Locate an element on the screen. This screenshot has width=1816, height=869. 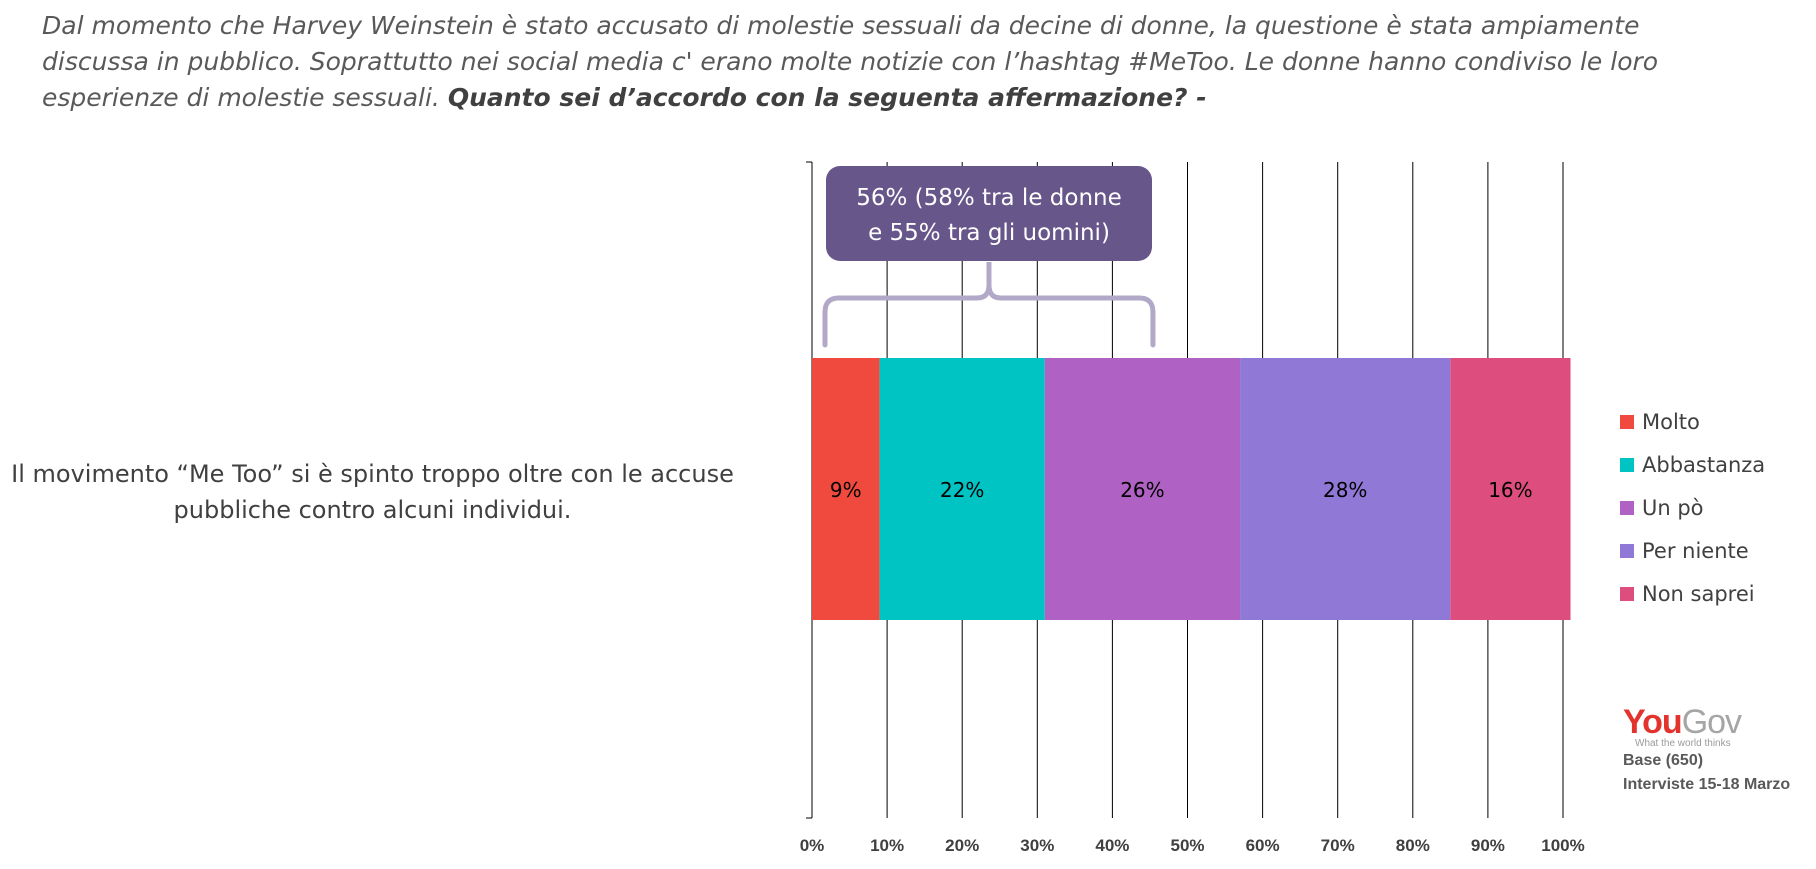
bar-segments is located at coordinates (1191, 489).